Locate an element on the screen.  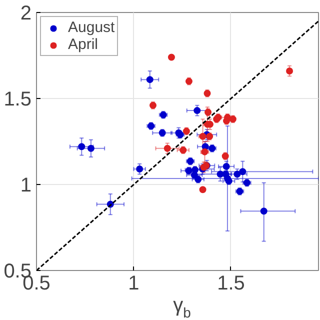
y-tick-label: 1 is located at coordinates (26, 185).